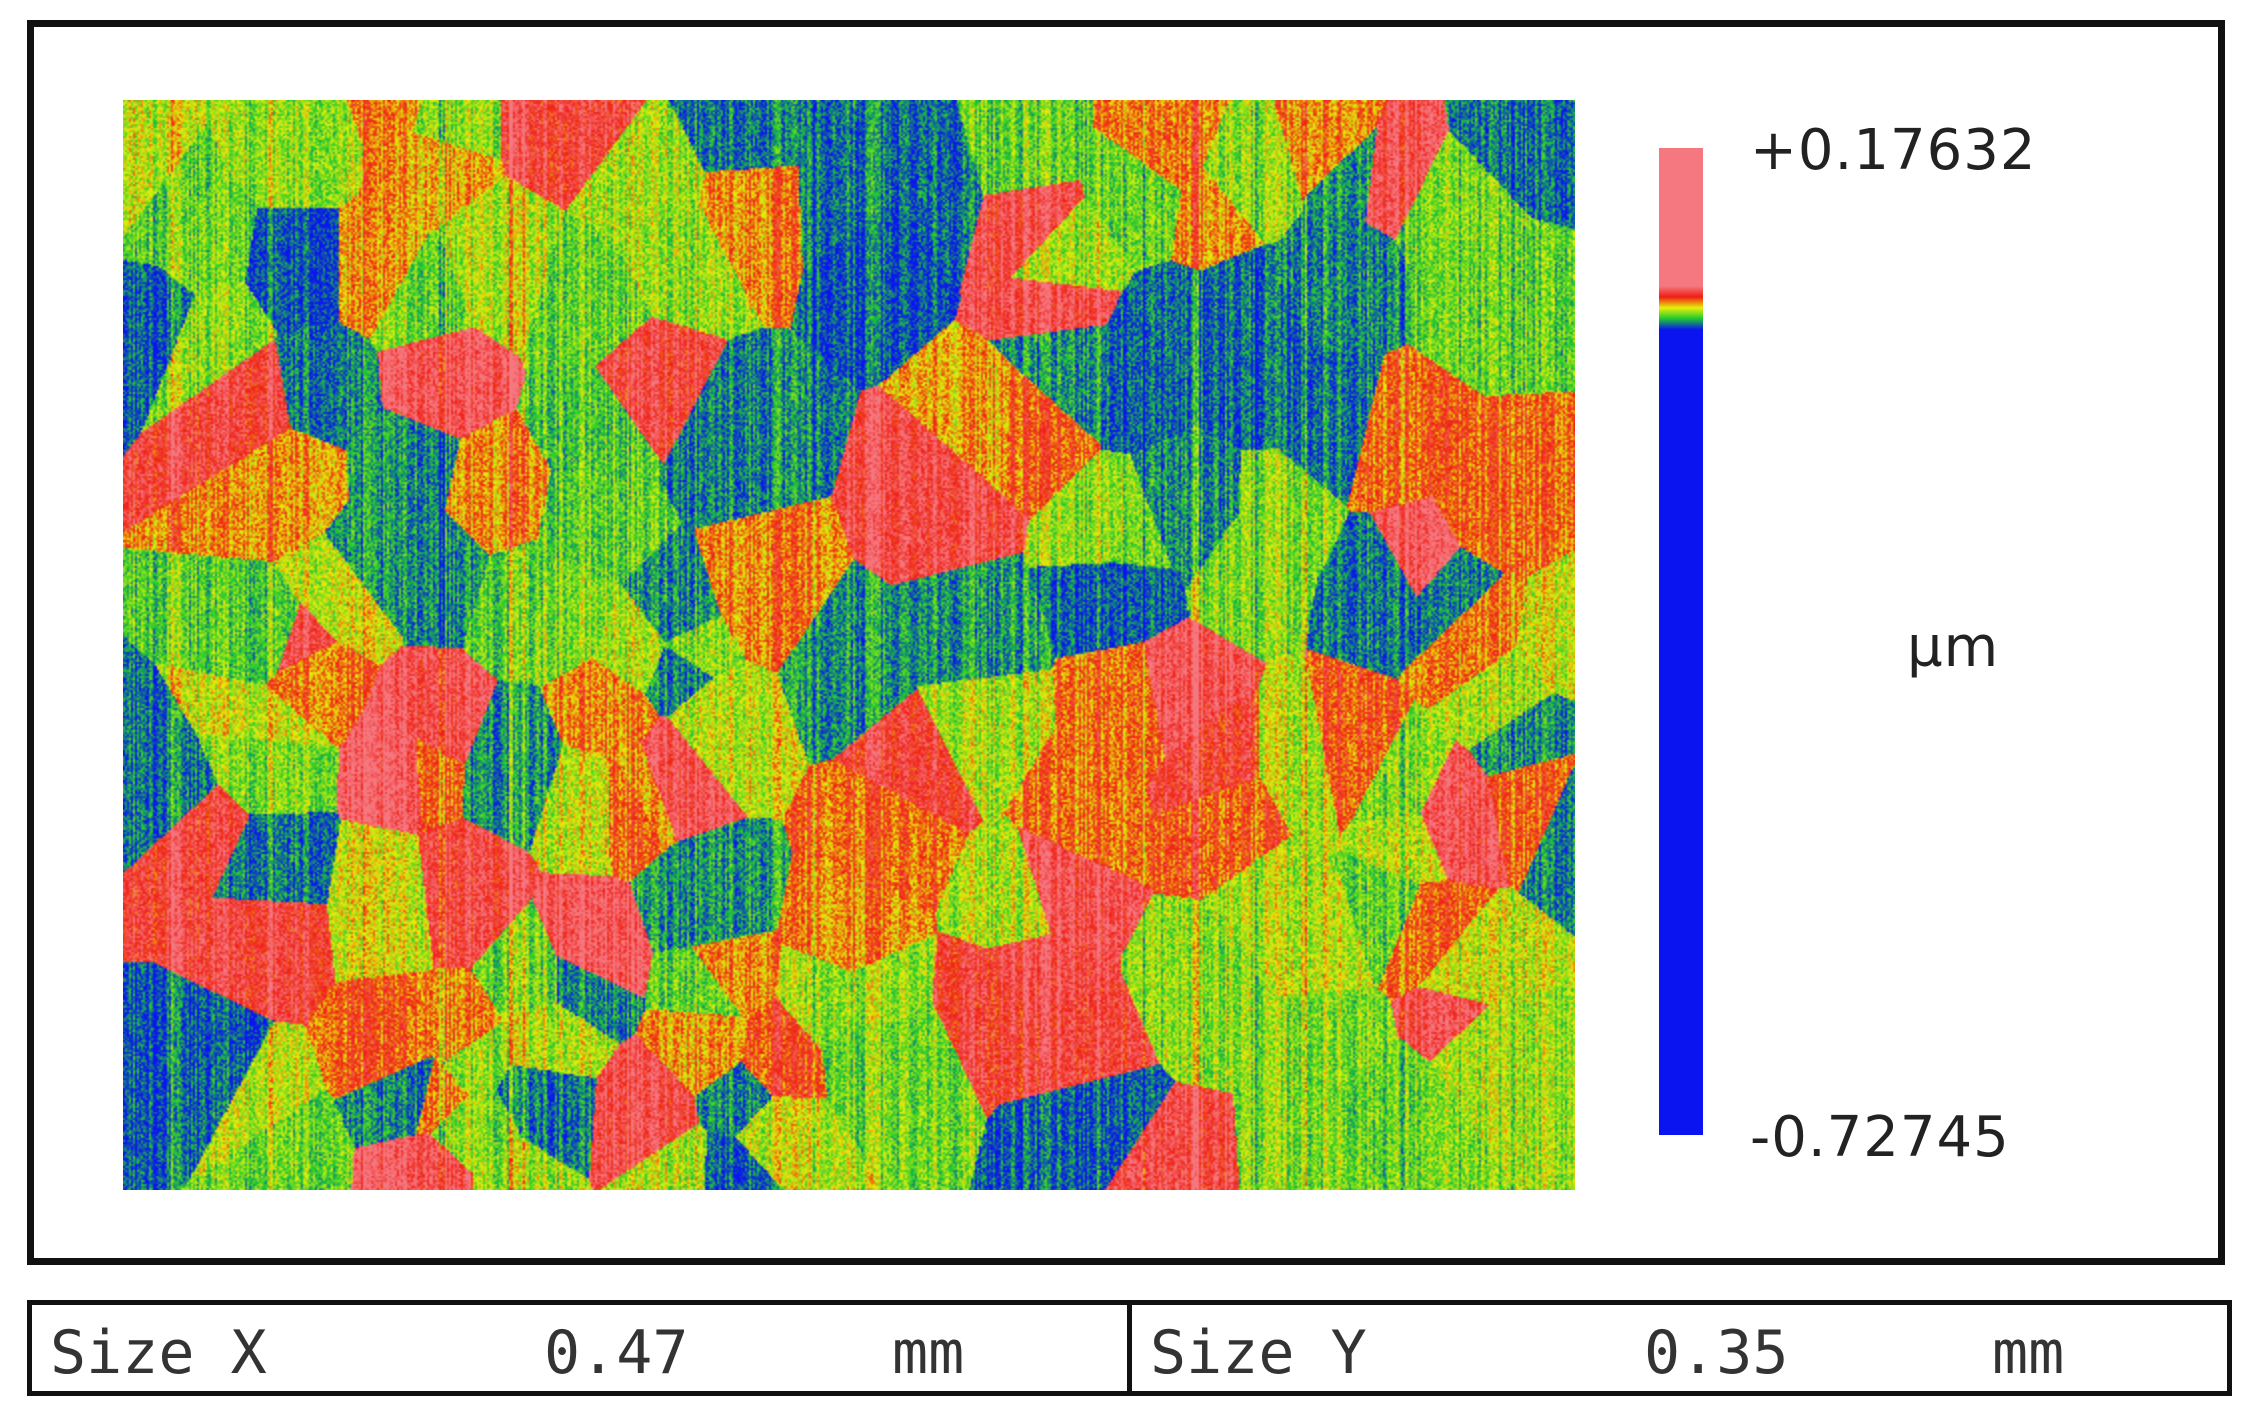 The width and height of the screenshot is (2252, 1423). I want to click on size-x-cell: Size X 0.47 mm, so click(579, 1348).